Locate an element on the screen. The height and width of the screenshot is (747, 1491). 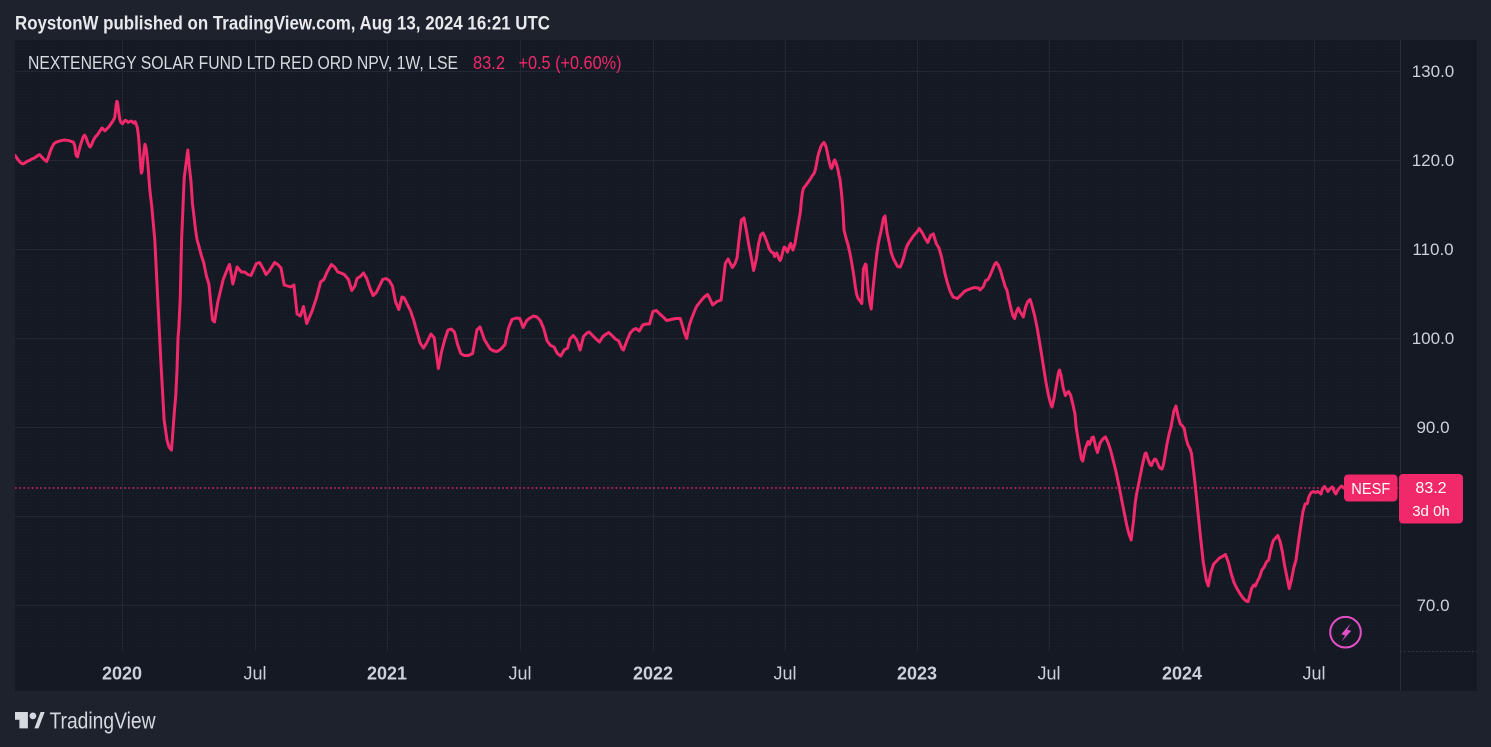
svg-text: 2021 is located at coordinates (387, 674).